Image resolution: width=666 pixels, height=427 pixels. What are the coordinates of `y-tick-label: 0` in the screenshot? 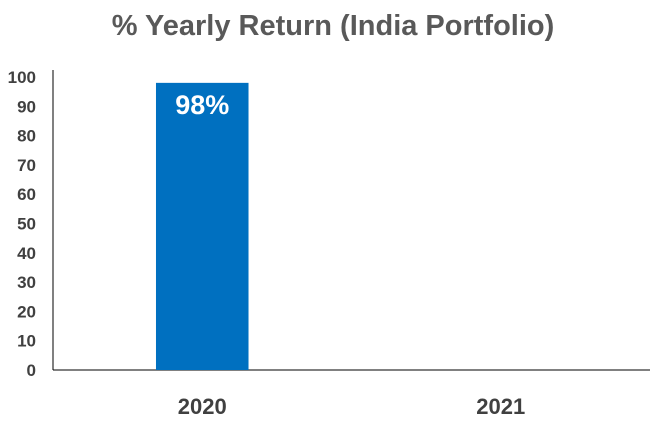 It's located at (31, 370).